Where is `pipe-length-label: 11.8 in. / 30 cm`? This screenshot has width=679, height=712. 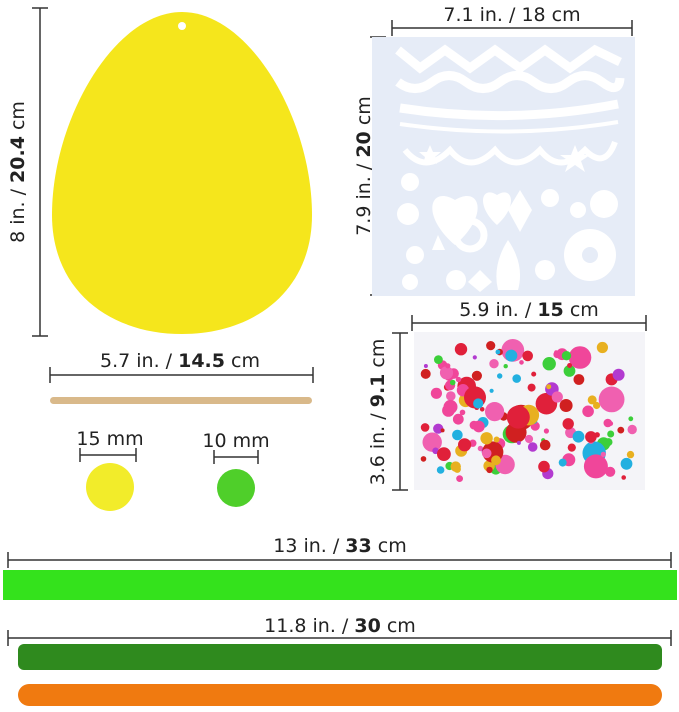 pipe-length-label: 11.8 in. / 30 cm is located at coordinates (340, 626).